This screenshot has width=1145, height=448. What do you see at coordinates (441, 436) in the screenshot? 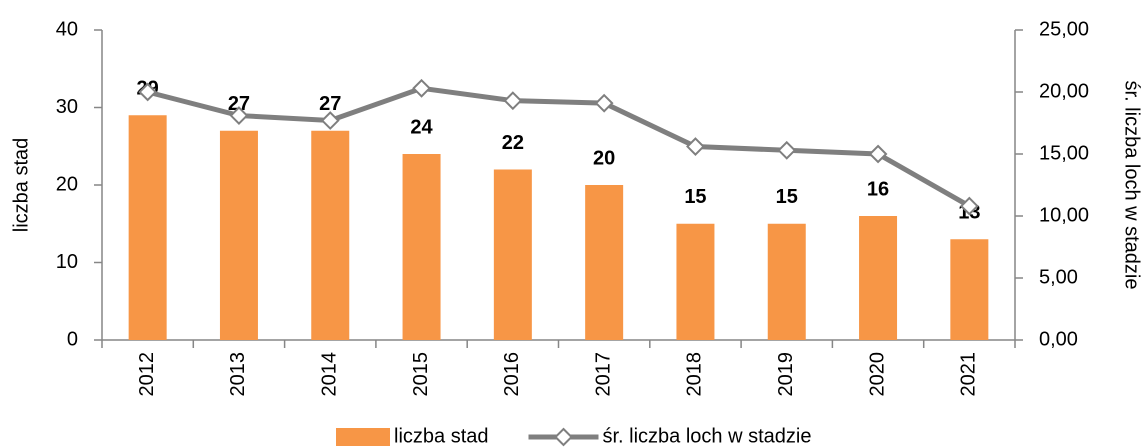
I see `legend-label: liczba stad` at bounding box center [441, 436].